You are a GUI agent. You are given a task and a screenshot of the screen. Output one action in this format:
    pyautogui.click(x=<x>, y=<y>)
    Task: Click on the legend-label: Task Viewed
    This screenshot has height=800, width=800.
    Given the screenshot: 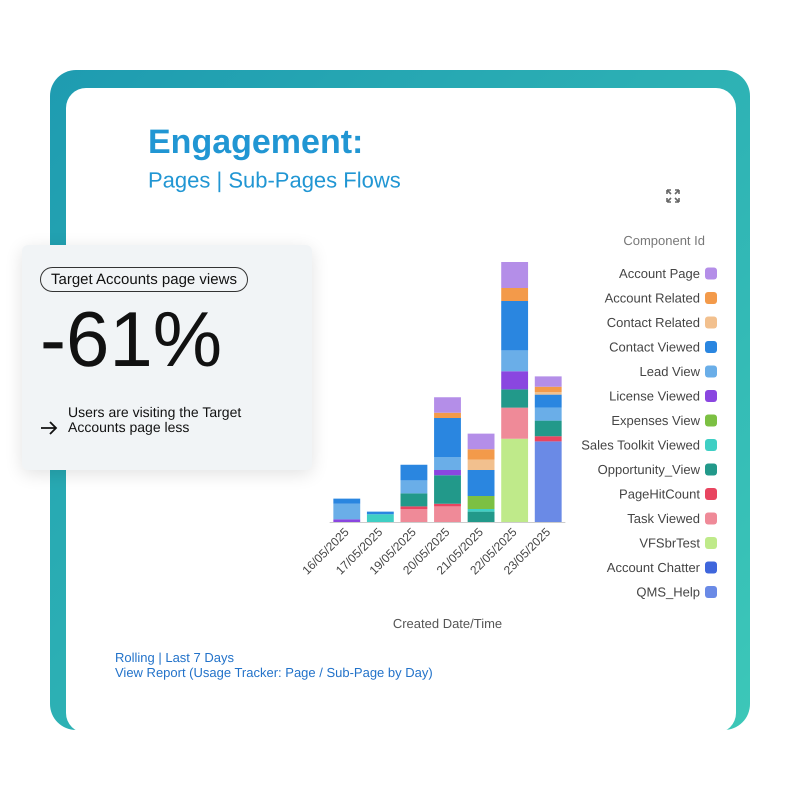 What is the action you would take?
    pyautogui.click(x=663, y=518)
    